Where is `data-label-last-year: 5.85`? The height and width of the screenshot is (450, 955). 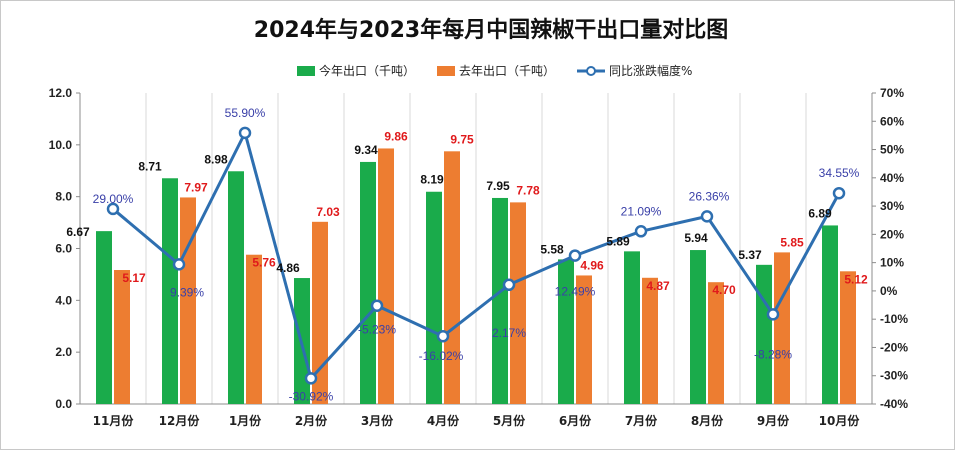
data-label-last-year: 5.85 is located at coordinates (792, 242).